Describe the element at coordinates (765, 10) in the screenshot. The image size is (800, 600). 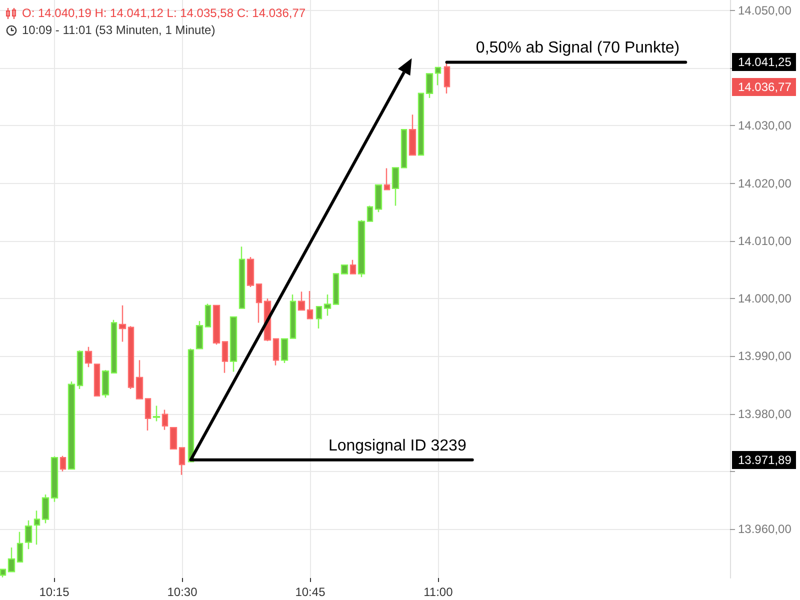
I see `y-tick-label: 14.050,00` at that location.